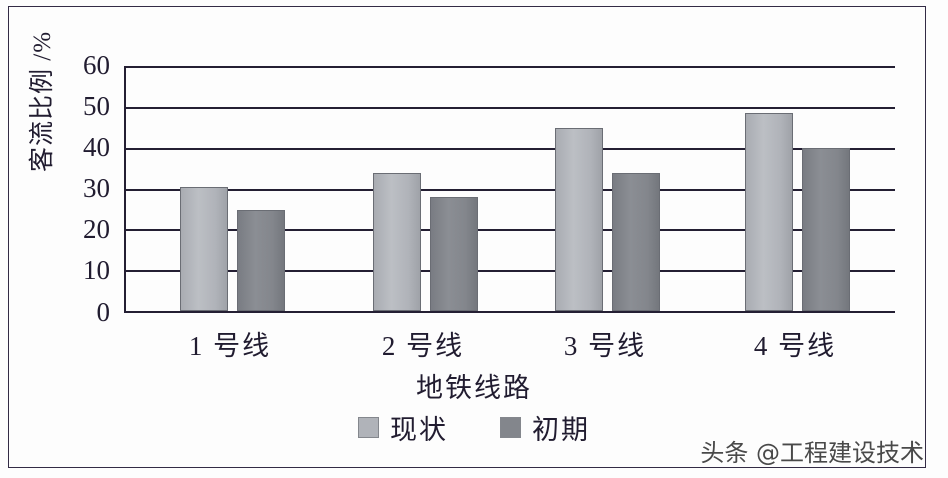 The image size is (948, 478). I want to click on x-tick-label-3: 3 号线, so click(605, 346).